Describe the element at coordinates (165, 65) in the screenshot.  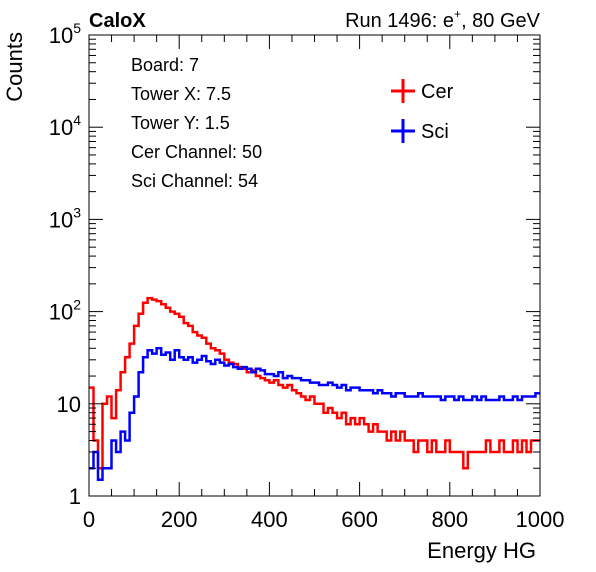
I see `info-line: Board: 7` at that location.